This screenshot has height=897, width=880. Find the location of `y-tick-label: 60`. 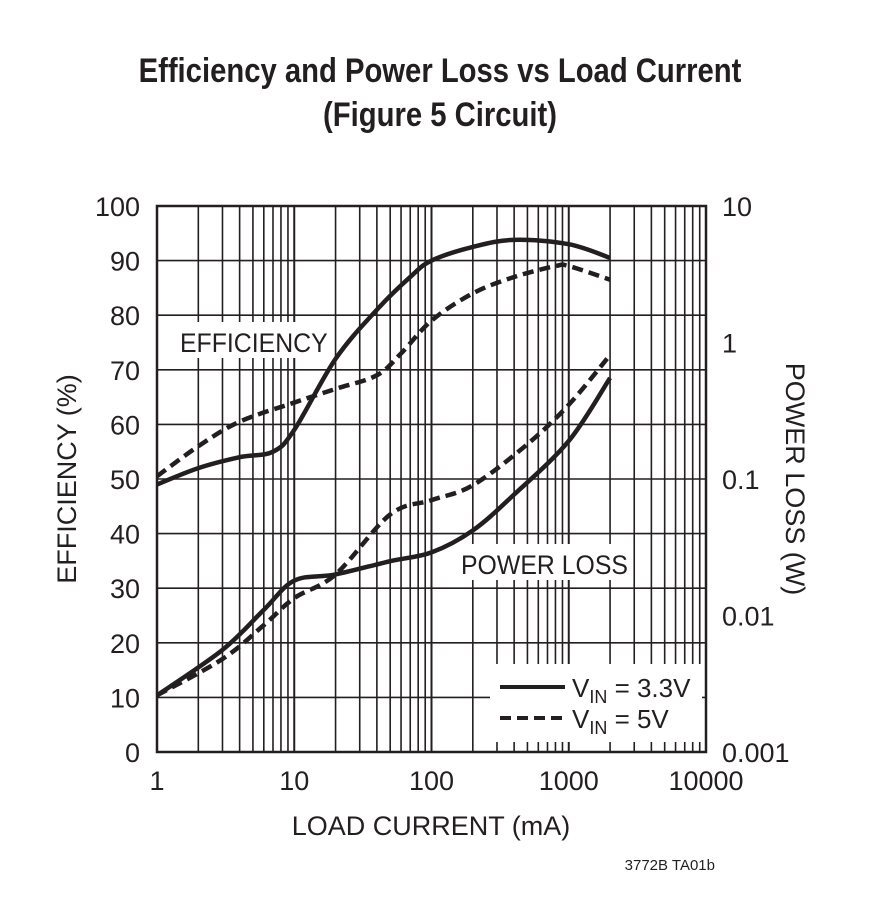

y-tick-label: 60 is located at coordinates (125, 425).